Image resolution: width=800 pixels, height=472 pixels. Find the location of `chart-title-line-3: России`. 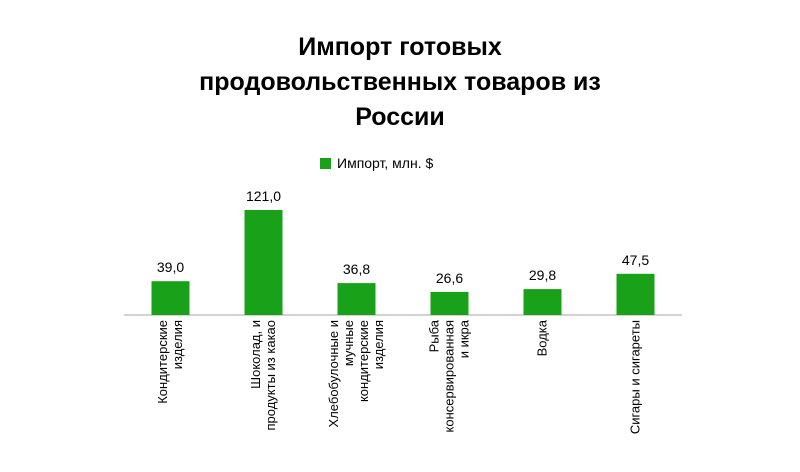

chart-title-line-3: России is located at coordinates (400, 117).